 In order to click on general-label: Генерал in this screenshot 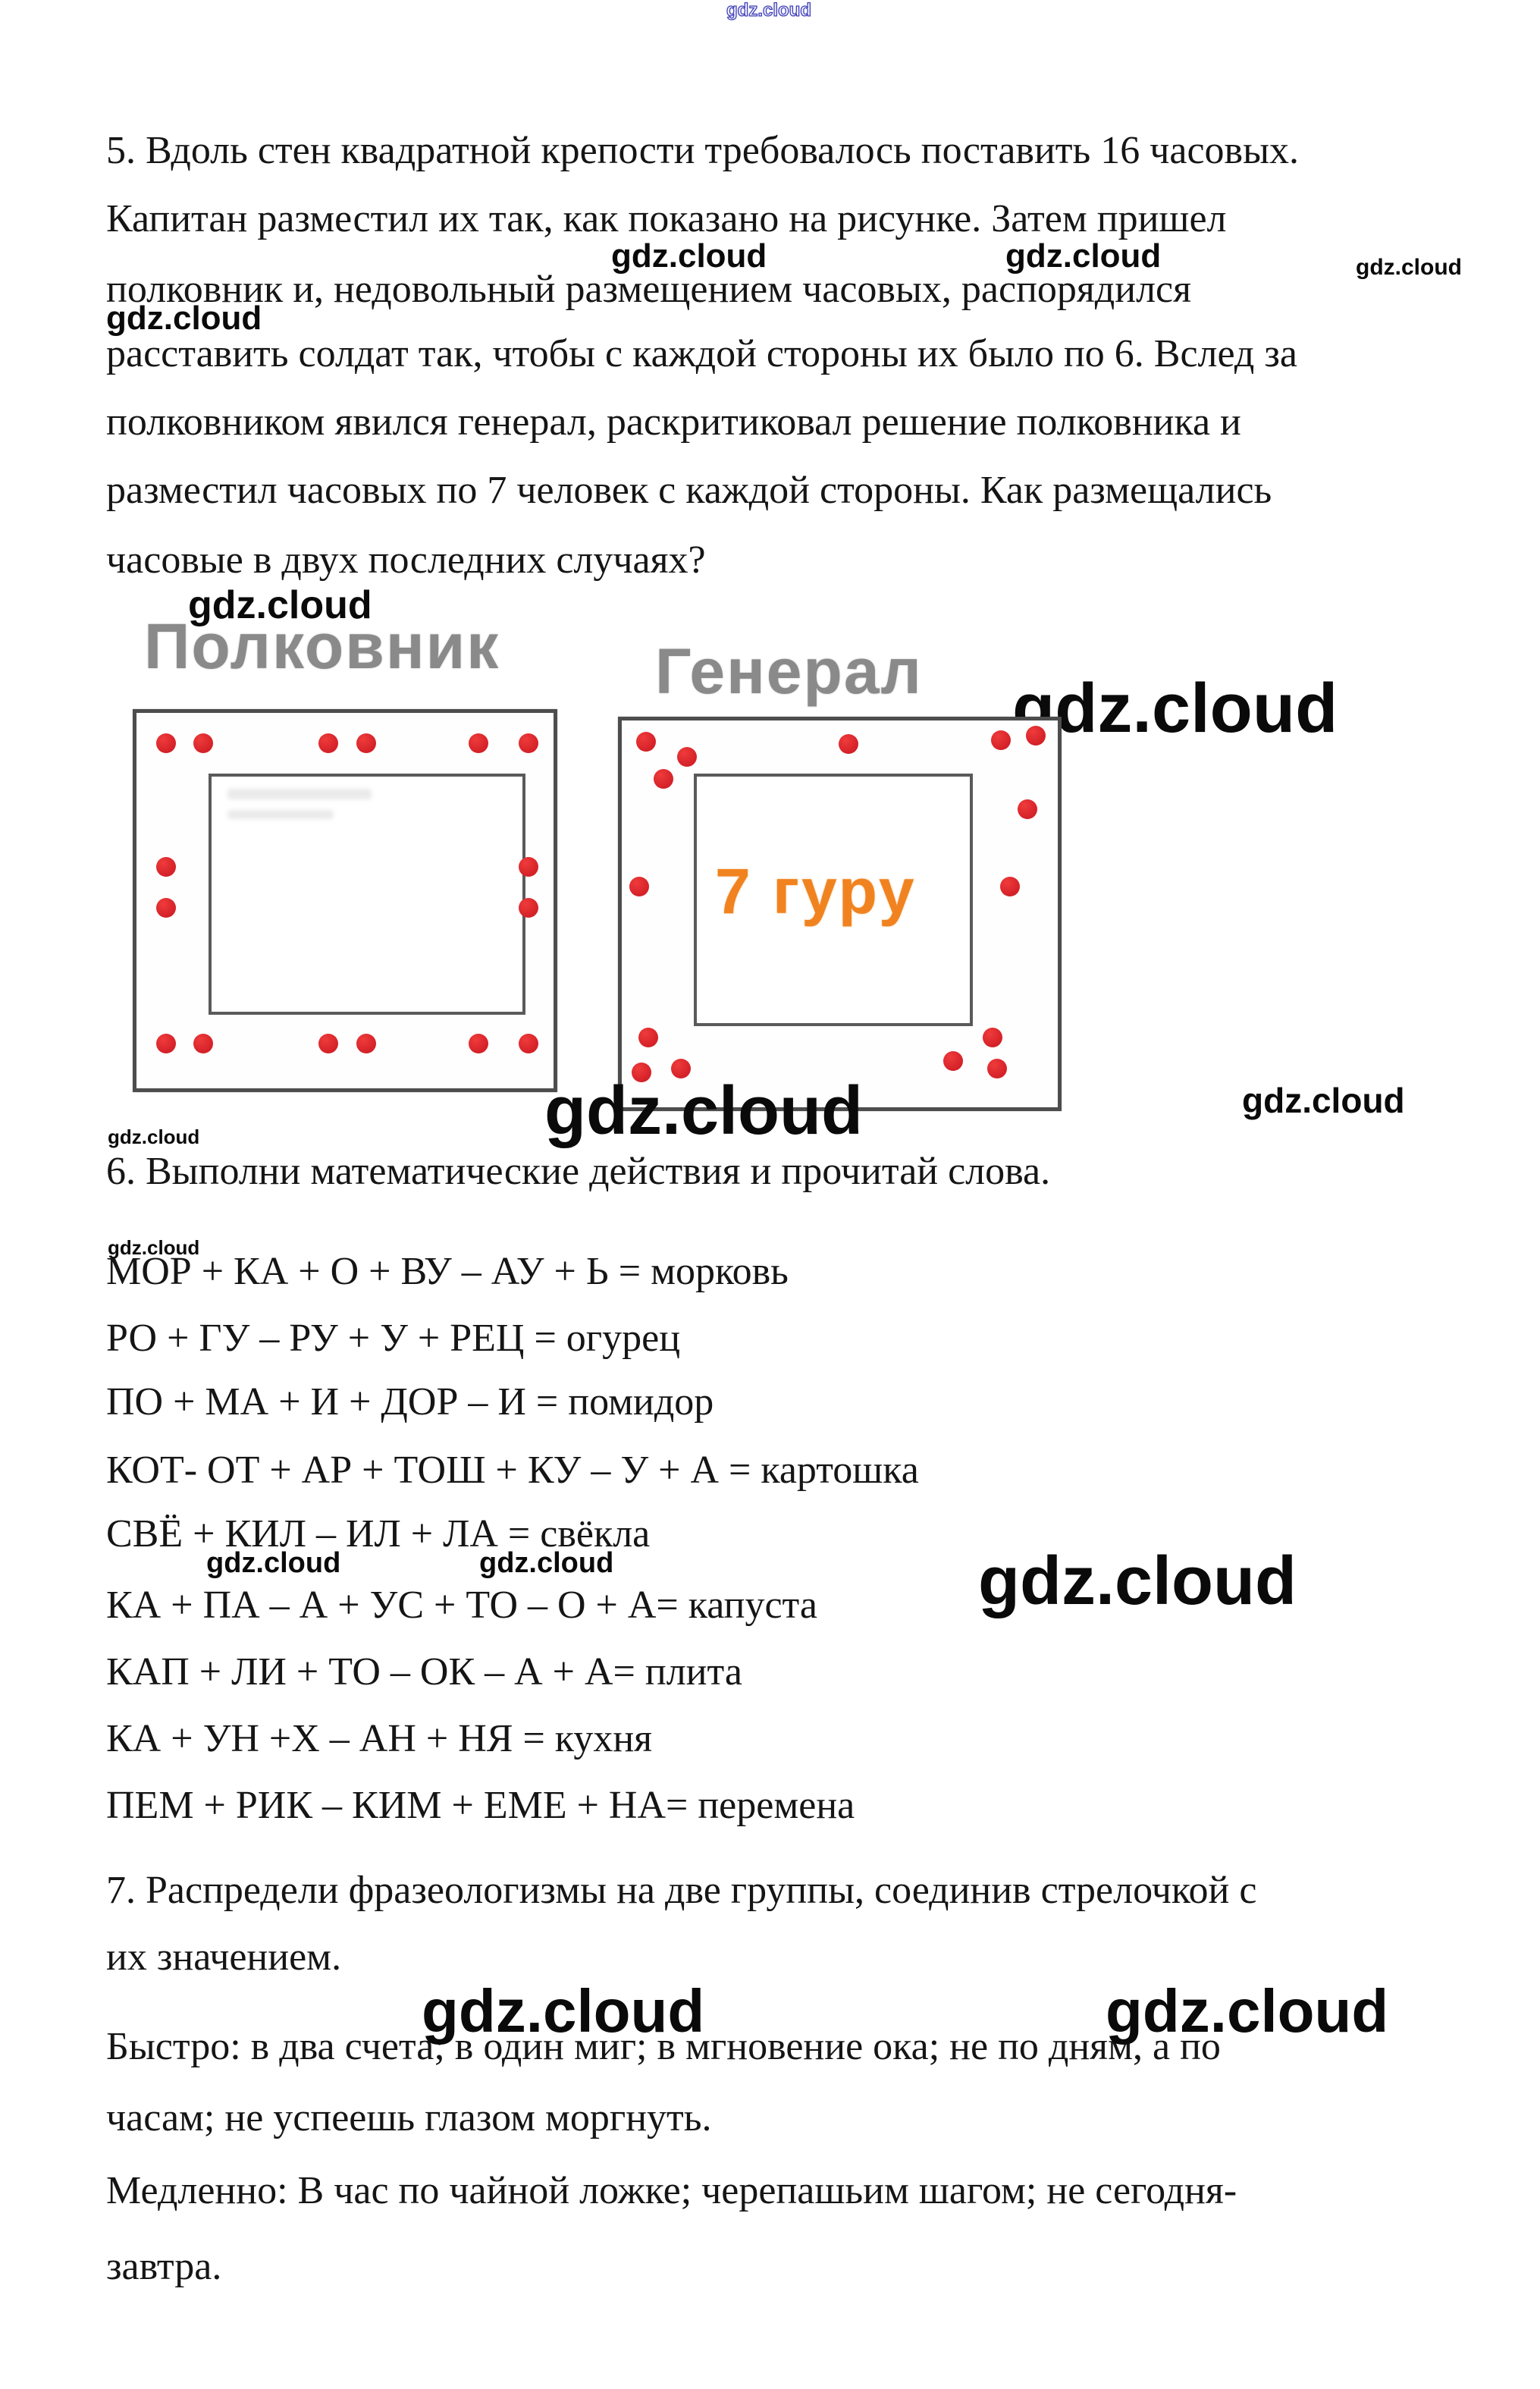, I will do `click(789, 671)`.